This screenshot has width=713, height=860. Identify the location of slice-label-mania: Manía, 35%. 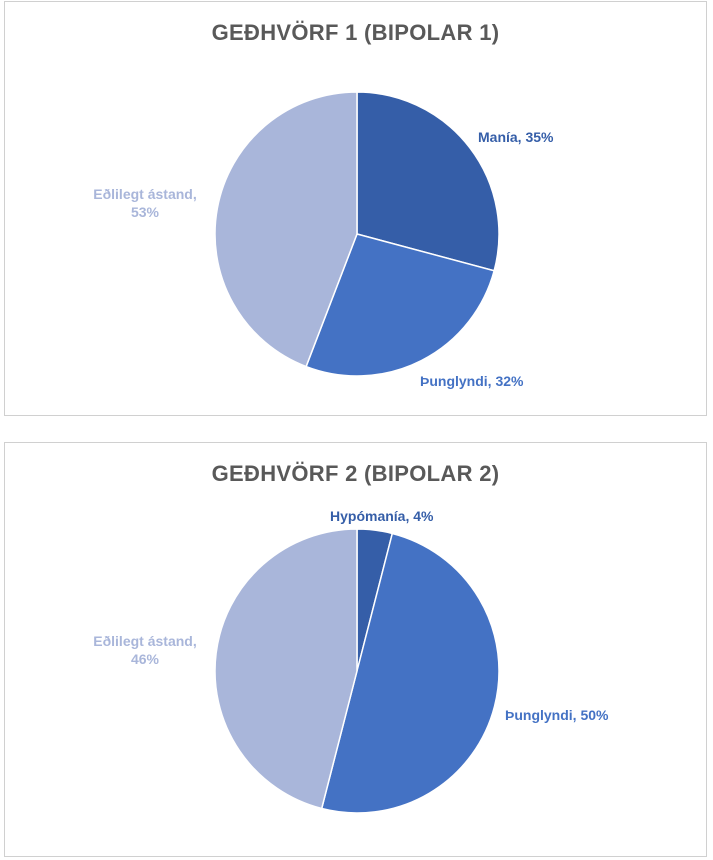
(516, 137).